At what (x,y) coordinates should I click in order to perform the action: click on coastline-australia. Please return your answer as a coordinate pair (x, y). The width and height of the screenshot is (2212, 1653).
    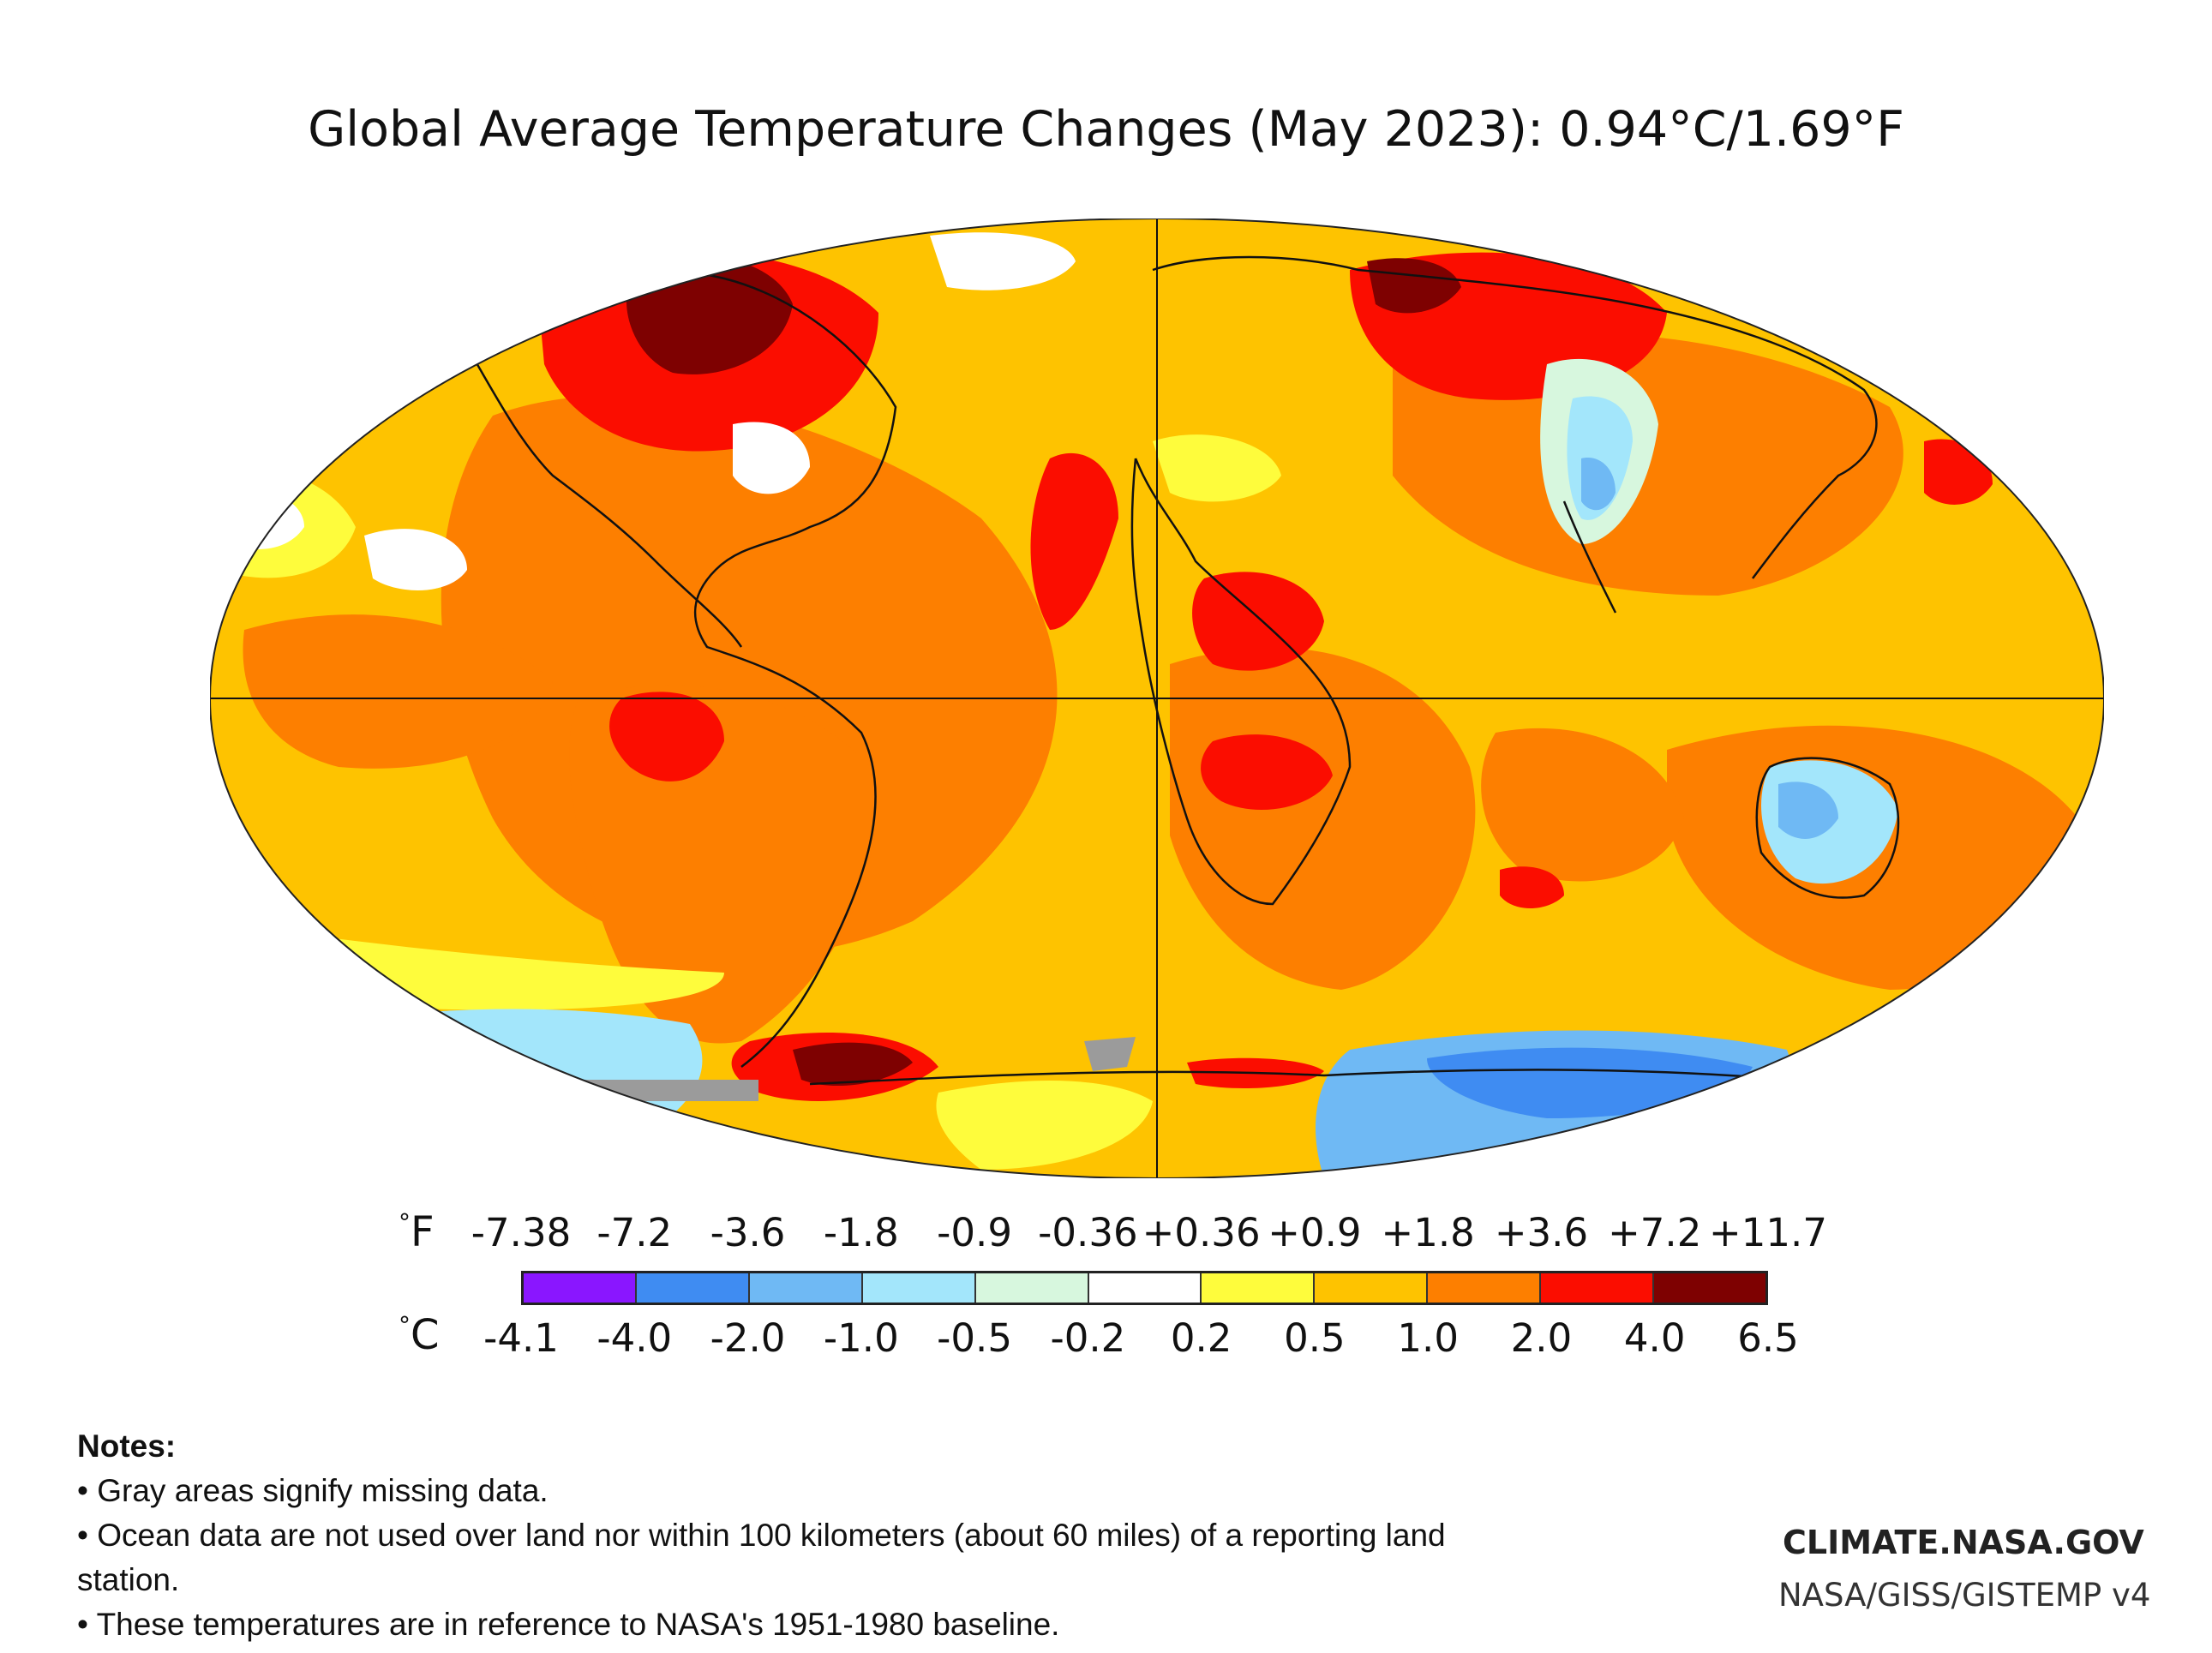
    Looking at the image, I should click on (1827, 828).